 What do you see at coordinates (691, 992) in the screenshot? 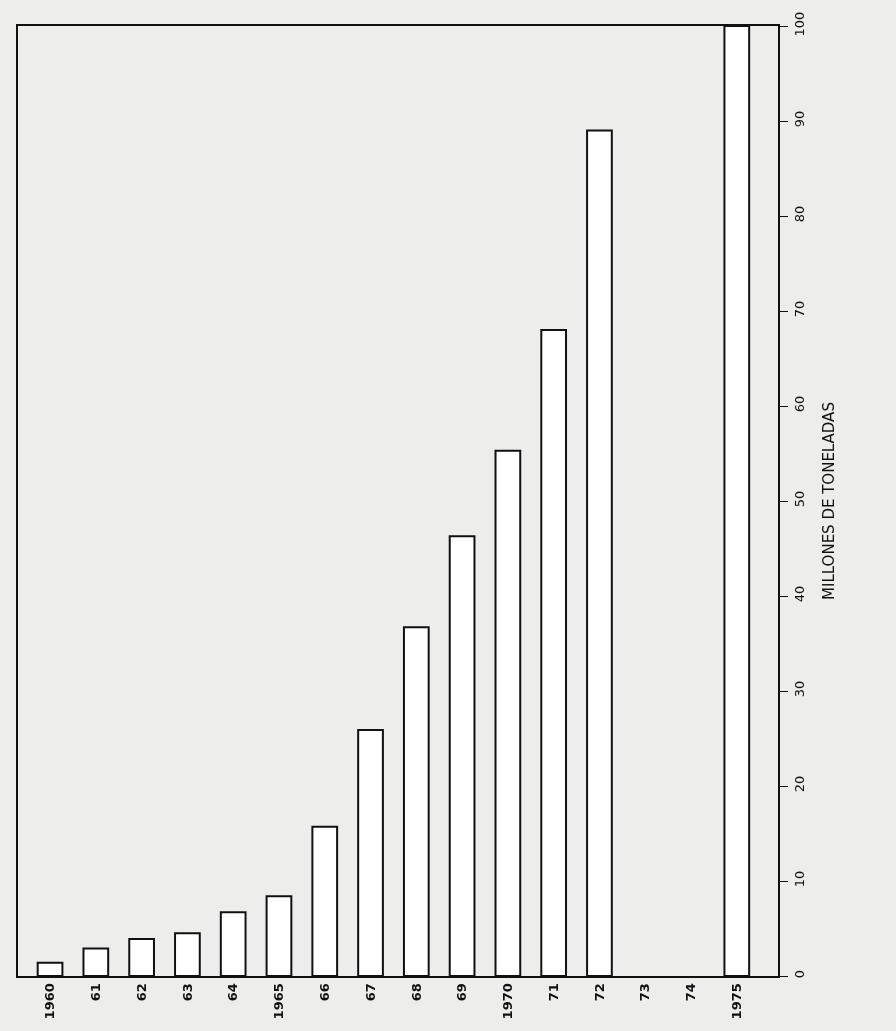
I see `x-tick-label: 74` at bounding box center [691, 992].